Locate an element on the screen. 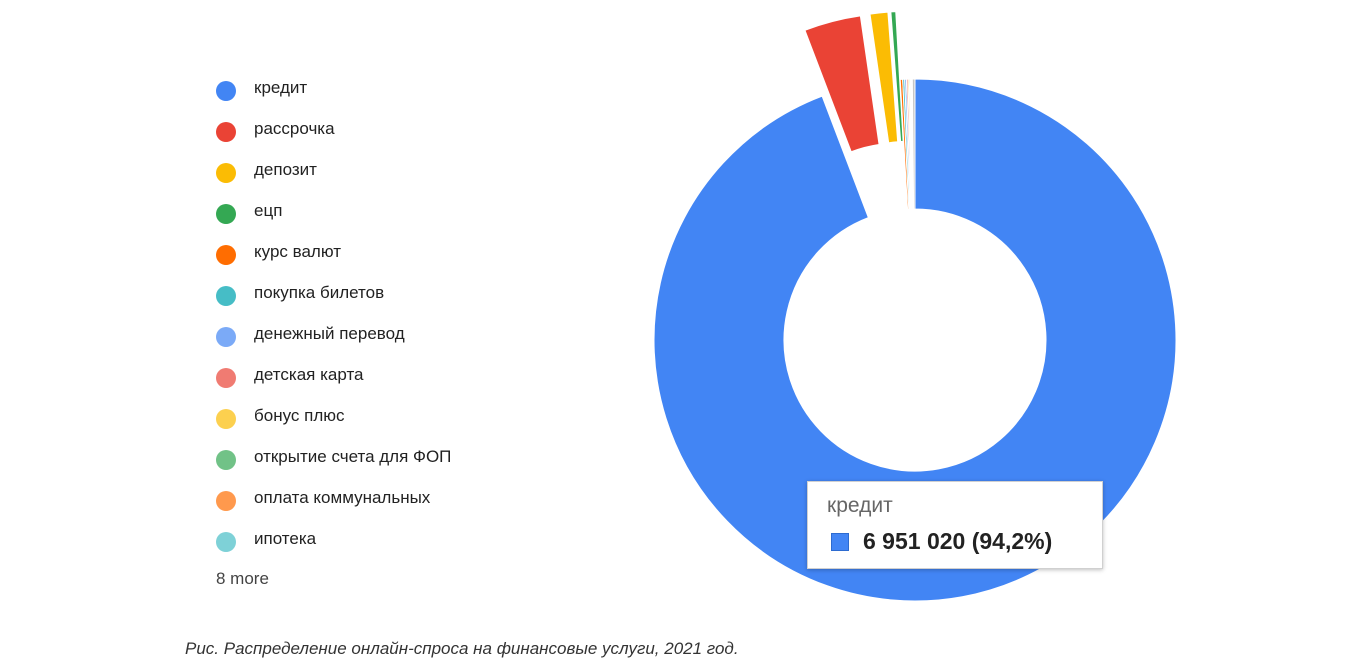 Image resolution: width=1367 pixels, height=671 pixels. legend-item-бонус-плюс: бонус плюс is located at coordinates (333, 424).